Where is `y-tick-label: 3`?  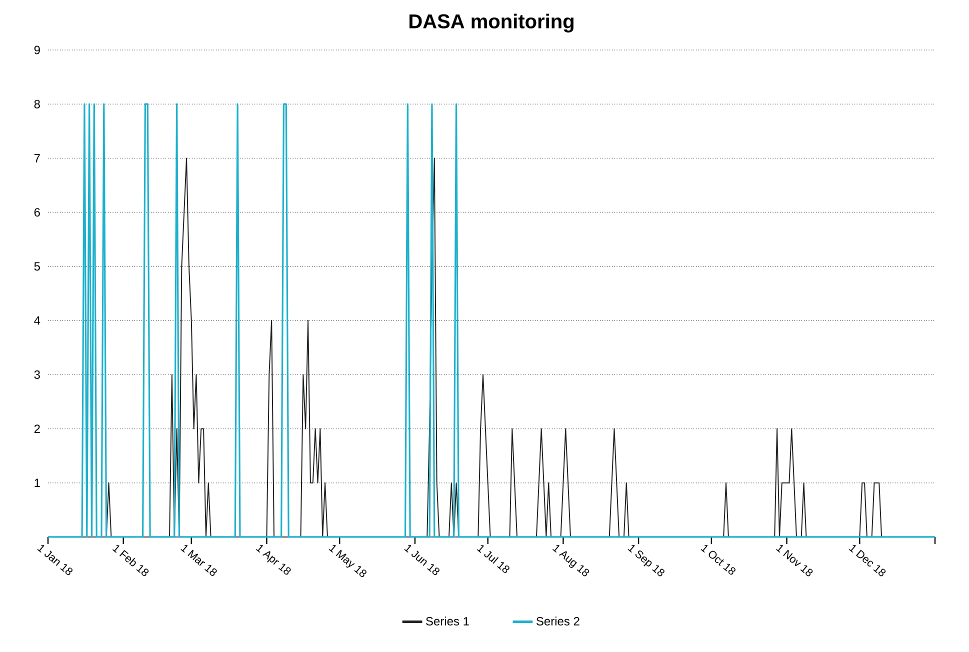 y-tick-label: 3 is located at coordinates (37, 374).